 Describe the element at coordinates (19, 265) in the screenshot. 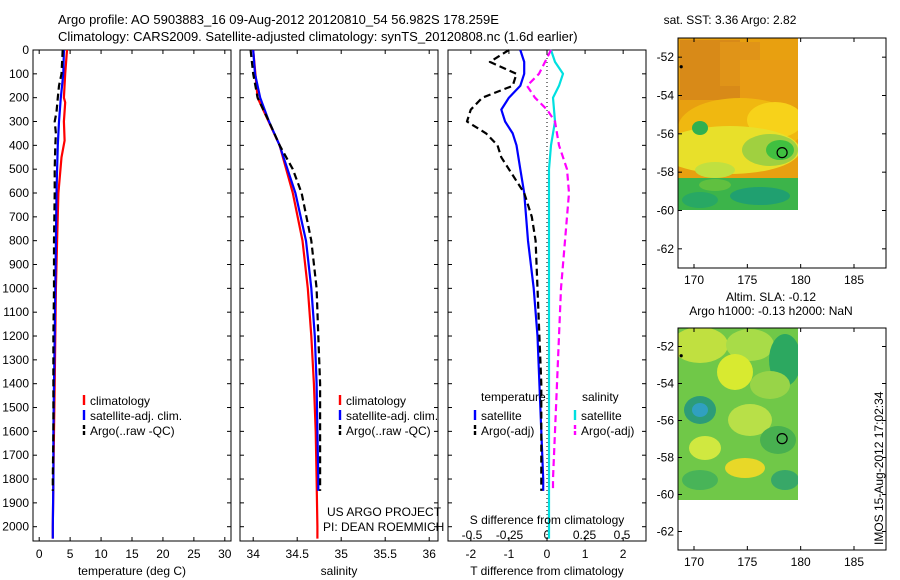

I see `depth-tick-label: 900` at that location.